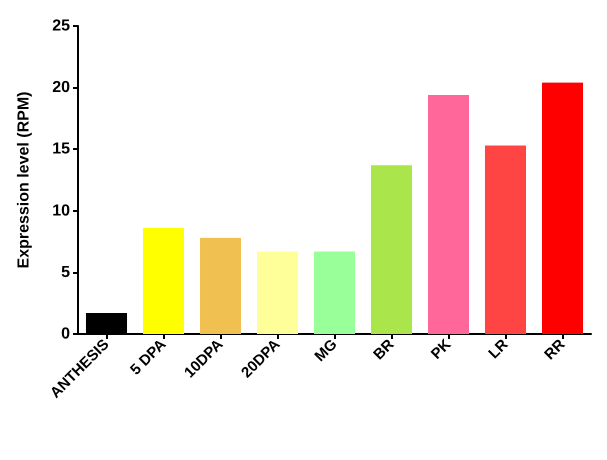  Describe the element at coordinates (65, 272) in the screenshot. I see `y-tick-label: 5` at that location.